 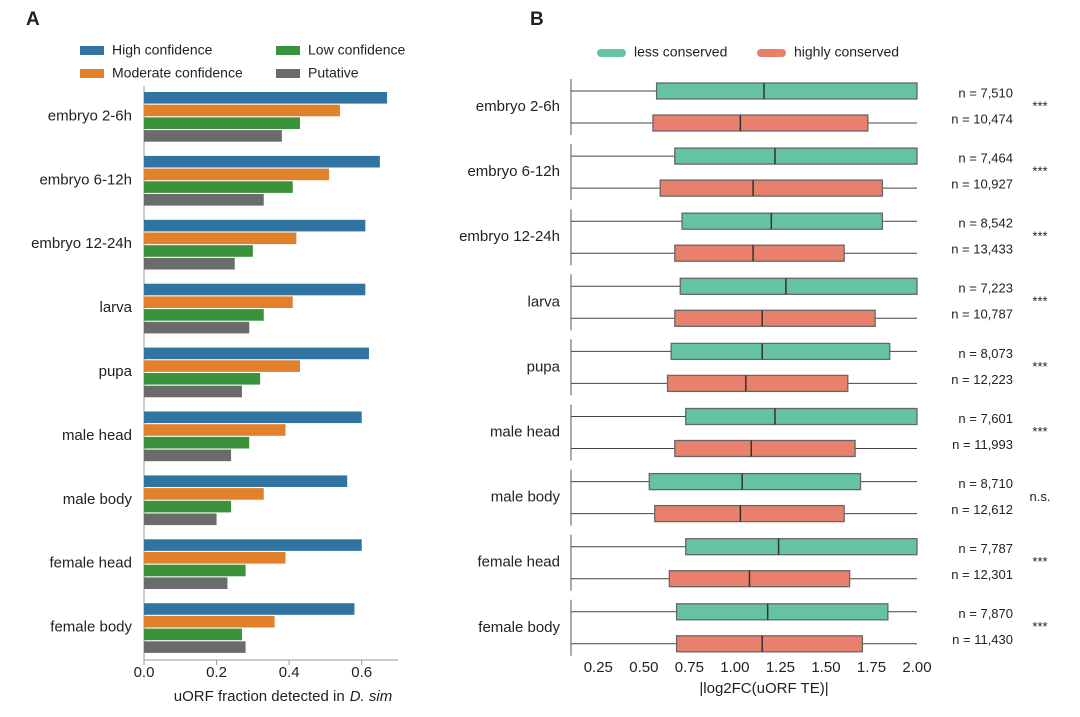 What do you see at coordinates (982, 509) in the screenshot?
I see `count-label: n = 12,612` at bounding box center [982, 509].